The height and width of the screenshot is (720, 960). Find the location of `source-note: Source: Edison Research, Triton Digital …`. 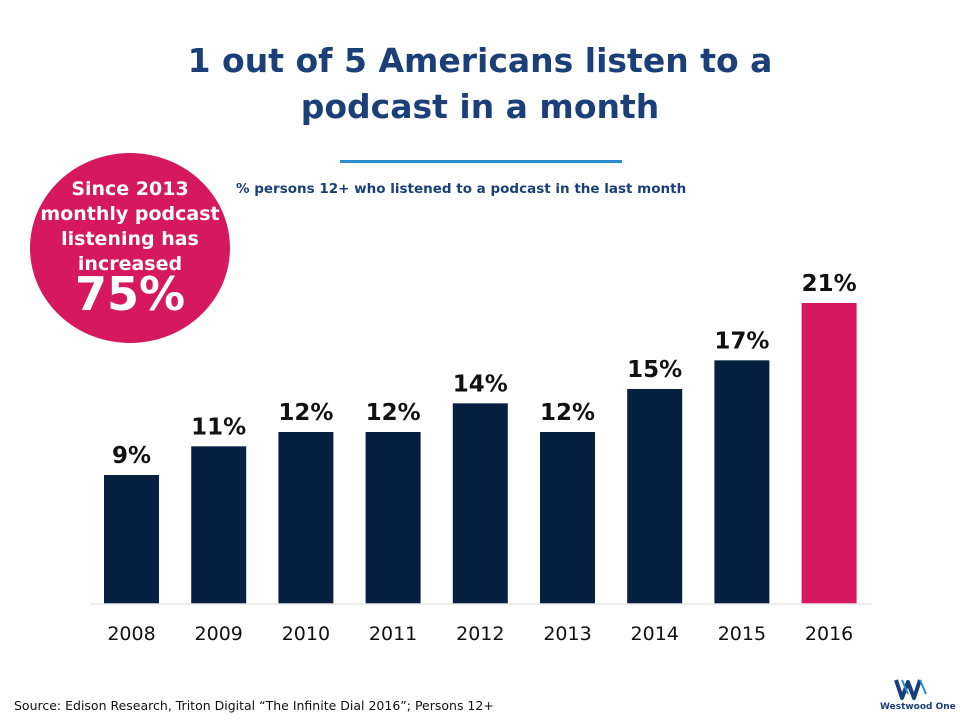

source-note: Source: Edison Research, Triton Digital … is located at coordinates (254, 705).